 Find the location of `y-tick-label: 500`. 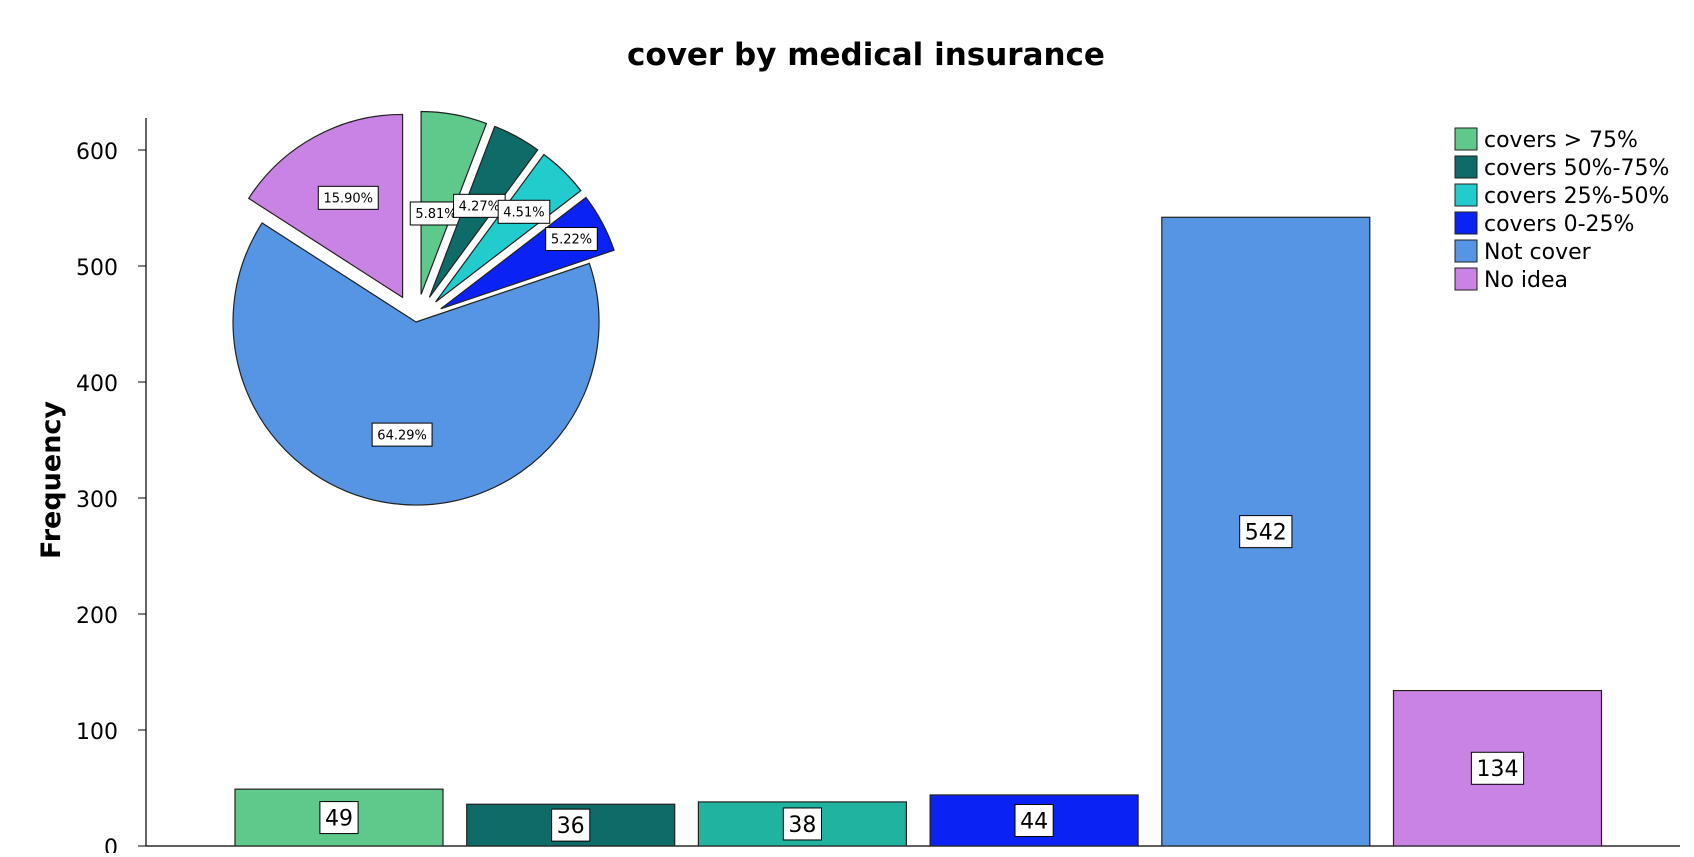

y-tick-label: 500 is located at coordinates (97, 268).